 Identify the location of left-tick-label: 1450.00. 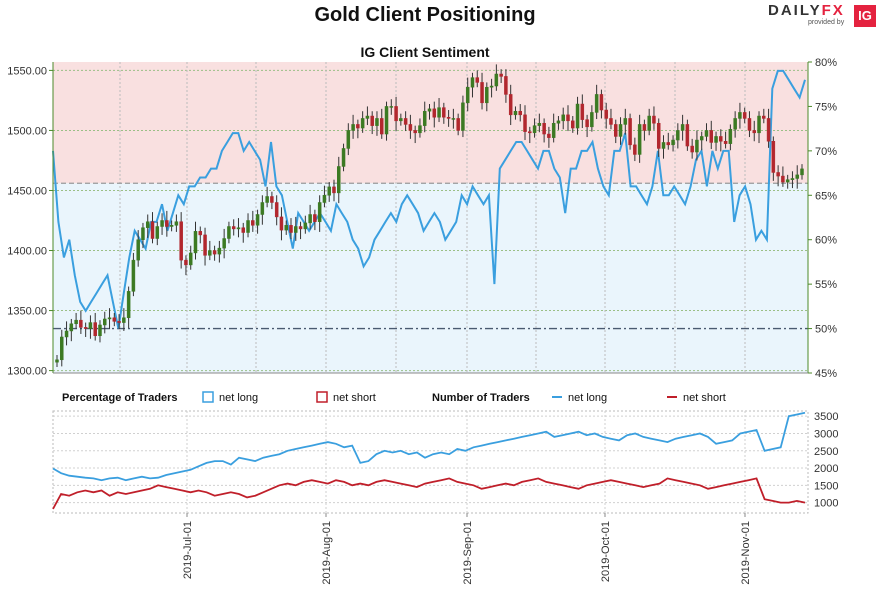
(27, 191).